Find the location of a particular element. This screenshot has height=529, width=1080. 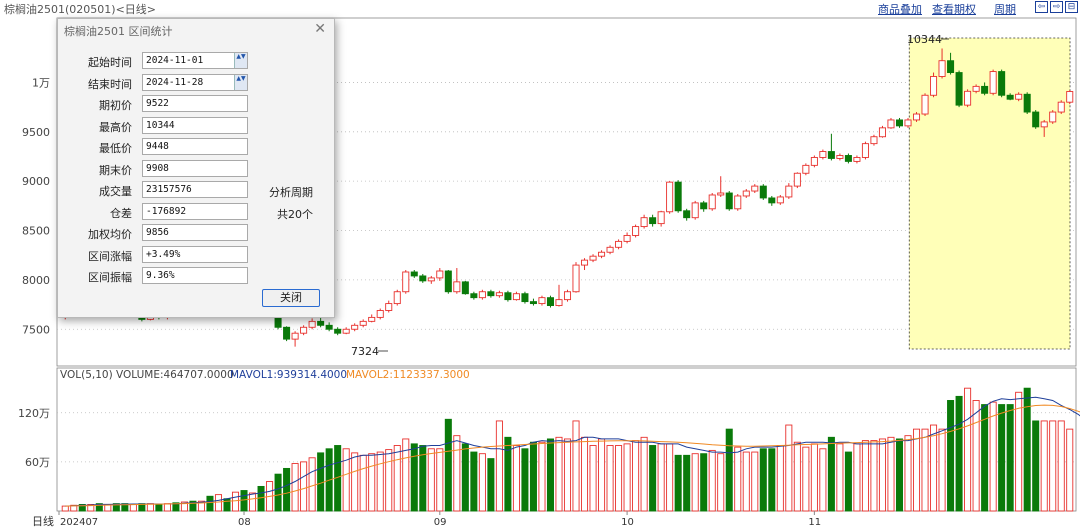

stats-value-field: +3.49% is located at coordinates (195, 254).